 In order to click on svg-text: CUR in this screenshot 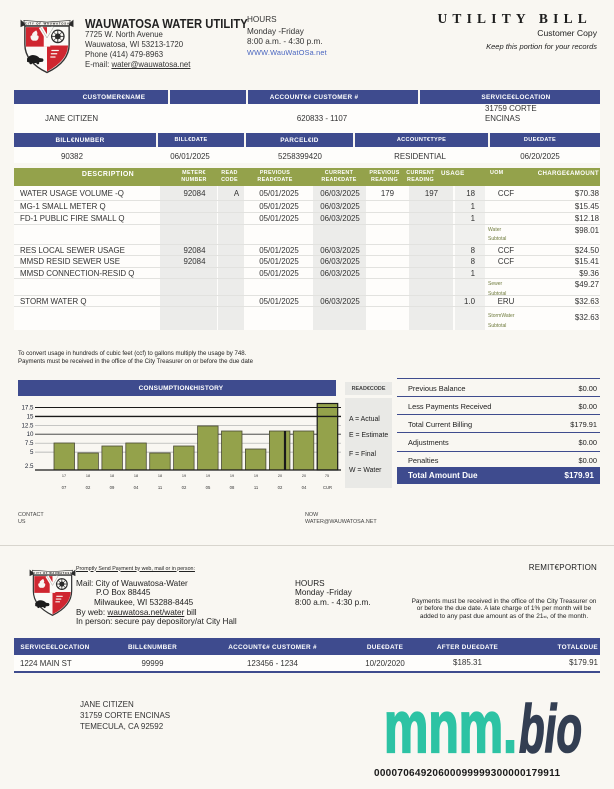, I will do `click(327, 487)`.